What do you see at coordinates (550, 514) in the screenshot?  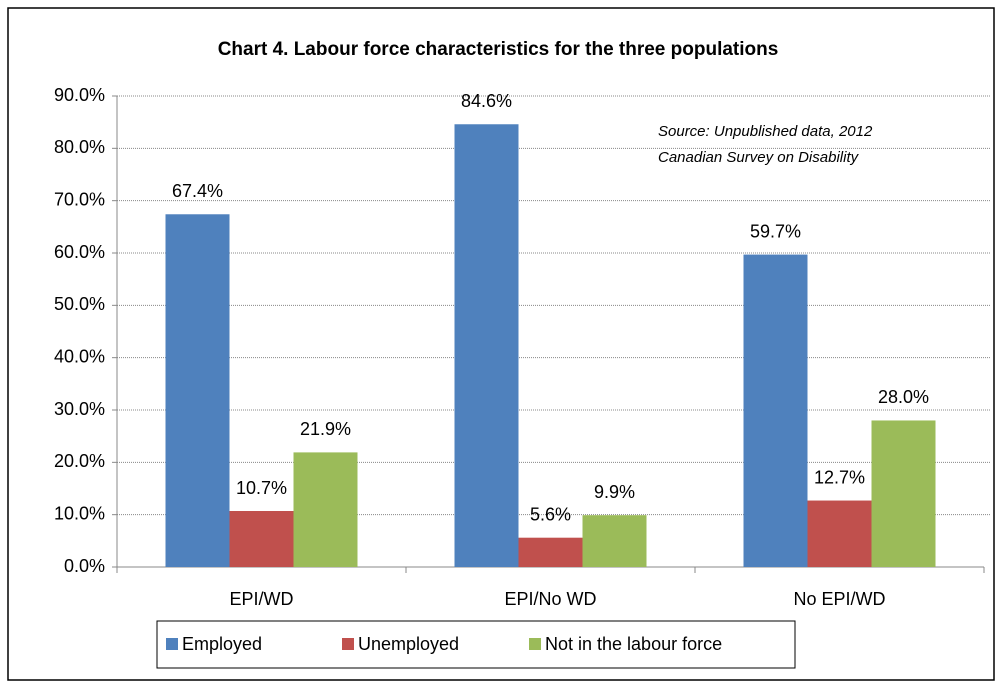 I see `data-label: 5.6%` at bounding box center [550, 514].